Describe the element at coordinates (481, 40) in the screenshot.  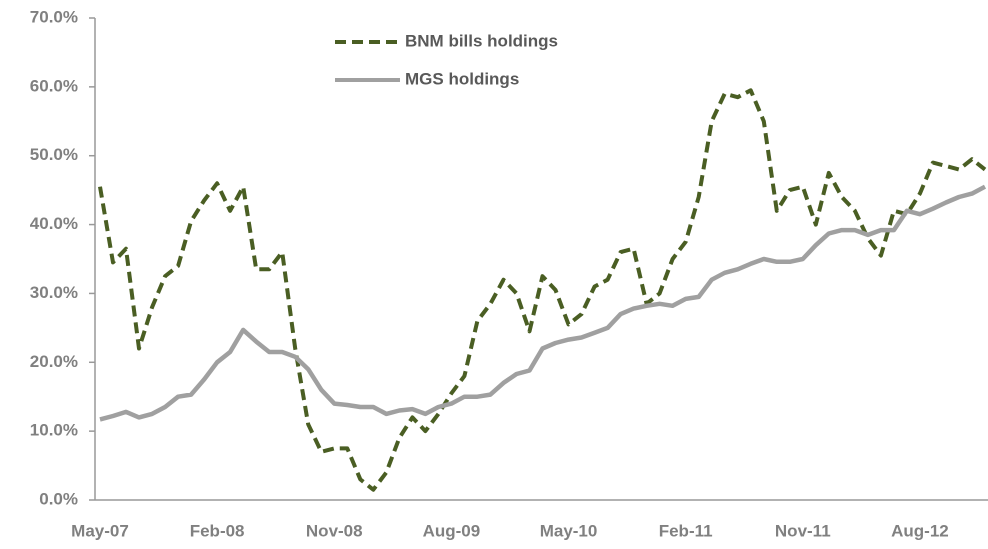
I see `legend-label: BNM bills holdings` at that location.